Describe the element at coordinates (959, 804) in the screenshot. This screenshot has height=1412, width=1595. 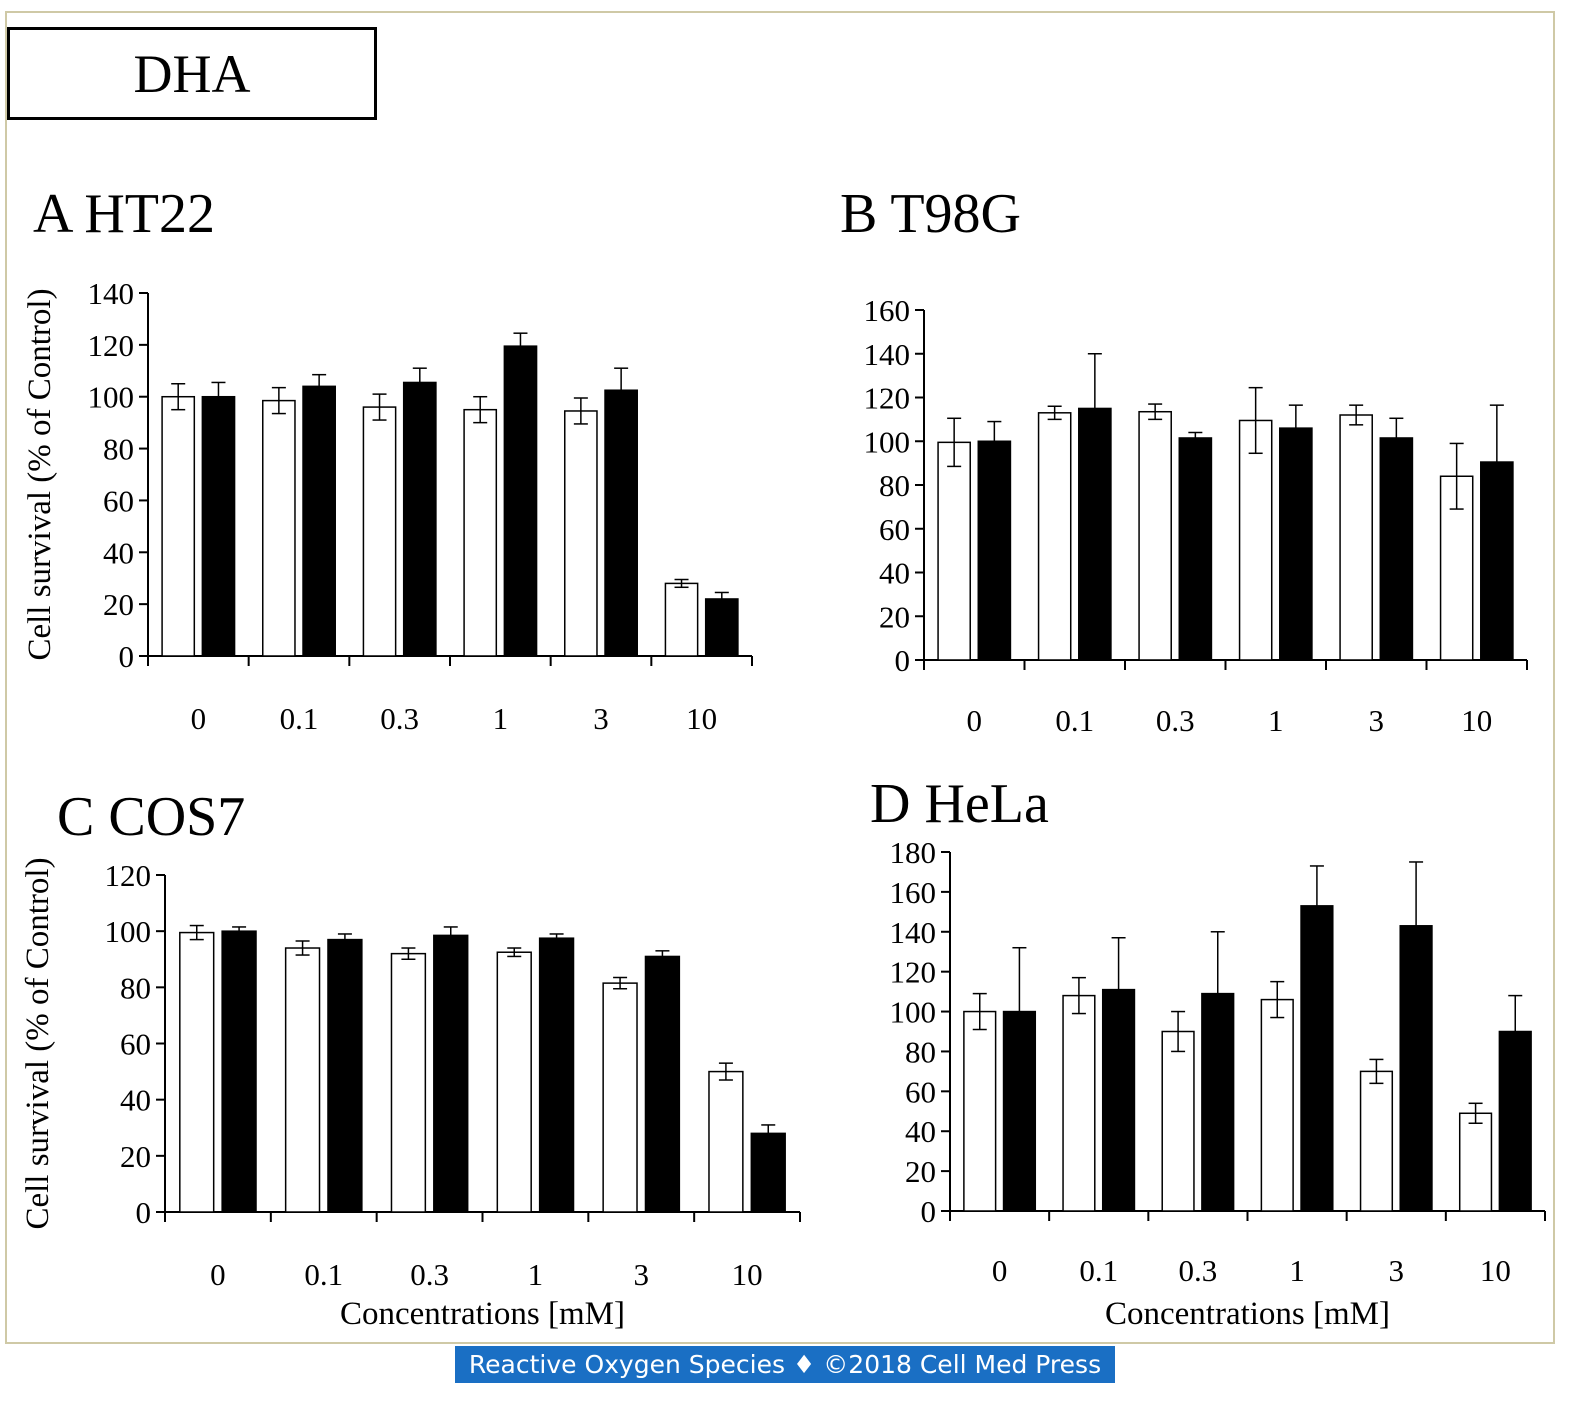
I see `panel-title: D HeLa` at that location.